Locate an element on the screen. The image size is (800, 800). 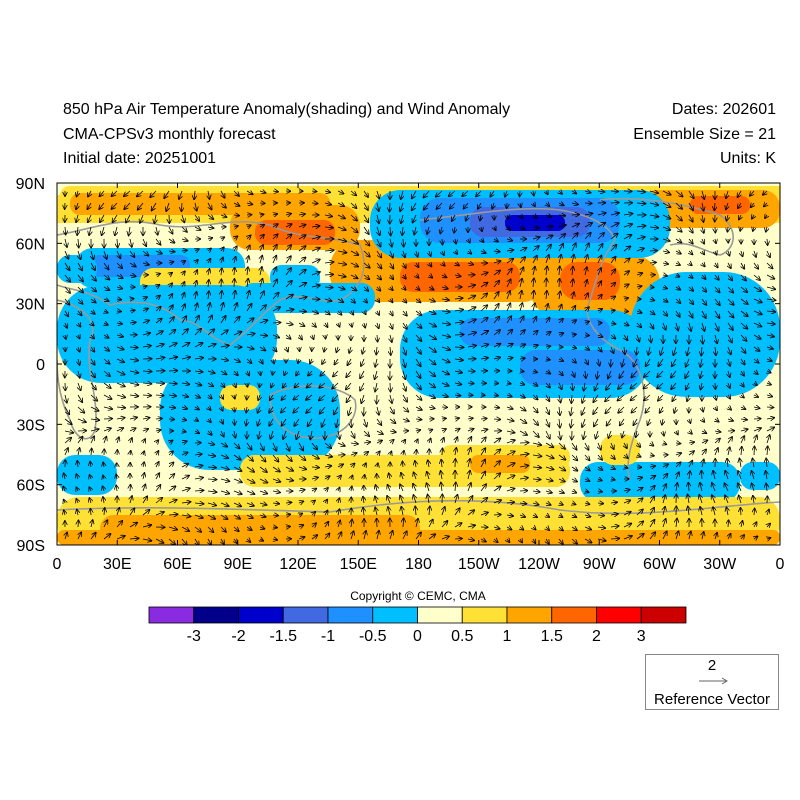
colorbar: -3 -2 -1.5 -1 -0.5 0 0.5 1 1.5 2 3 is located at coordinates (417, 625).